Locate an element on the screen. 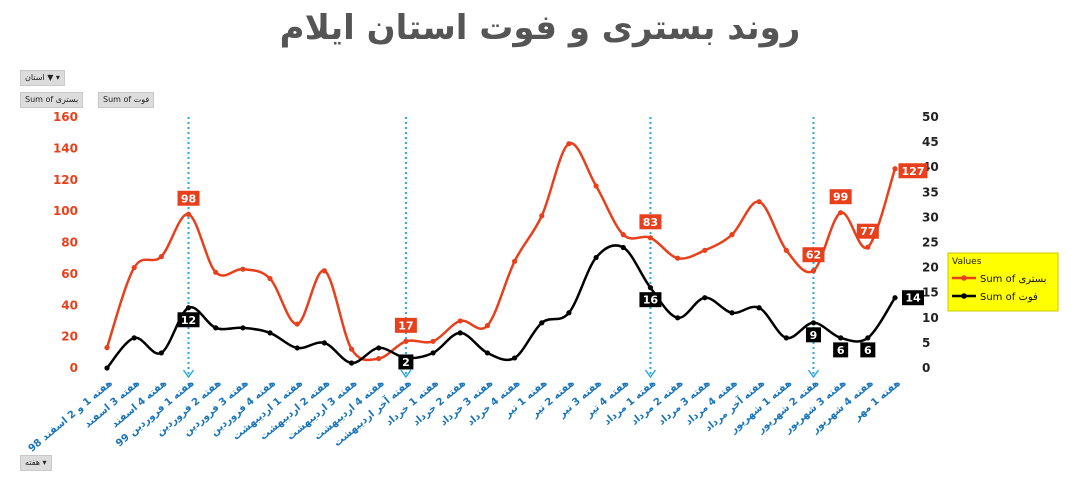 The image size is (1080, 480). data-label: 16 is located at coordinates (651, 300).